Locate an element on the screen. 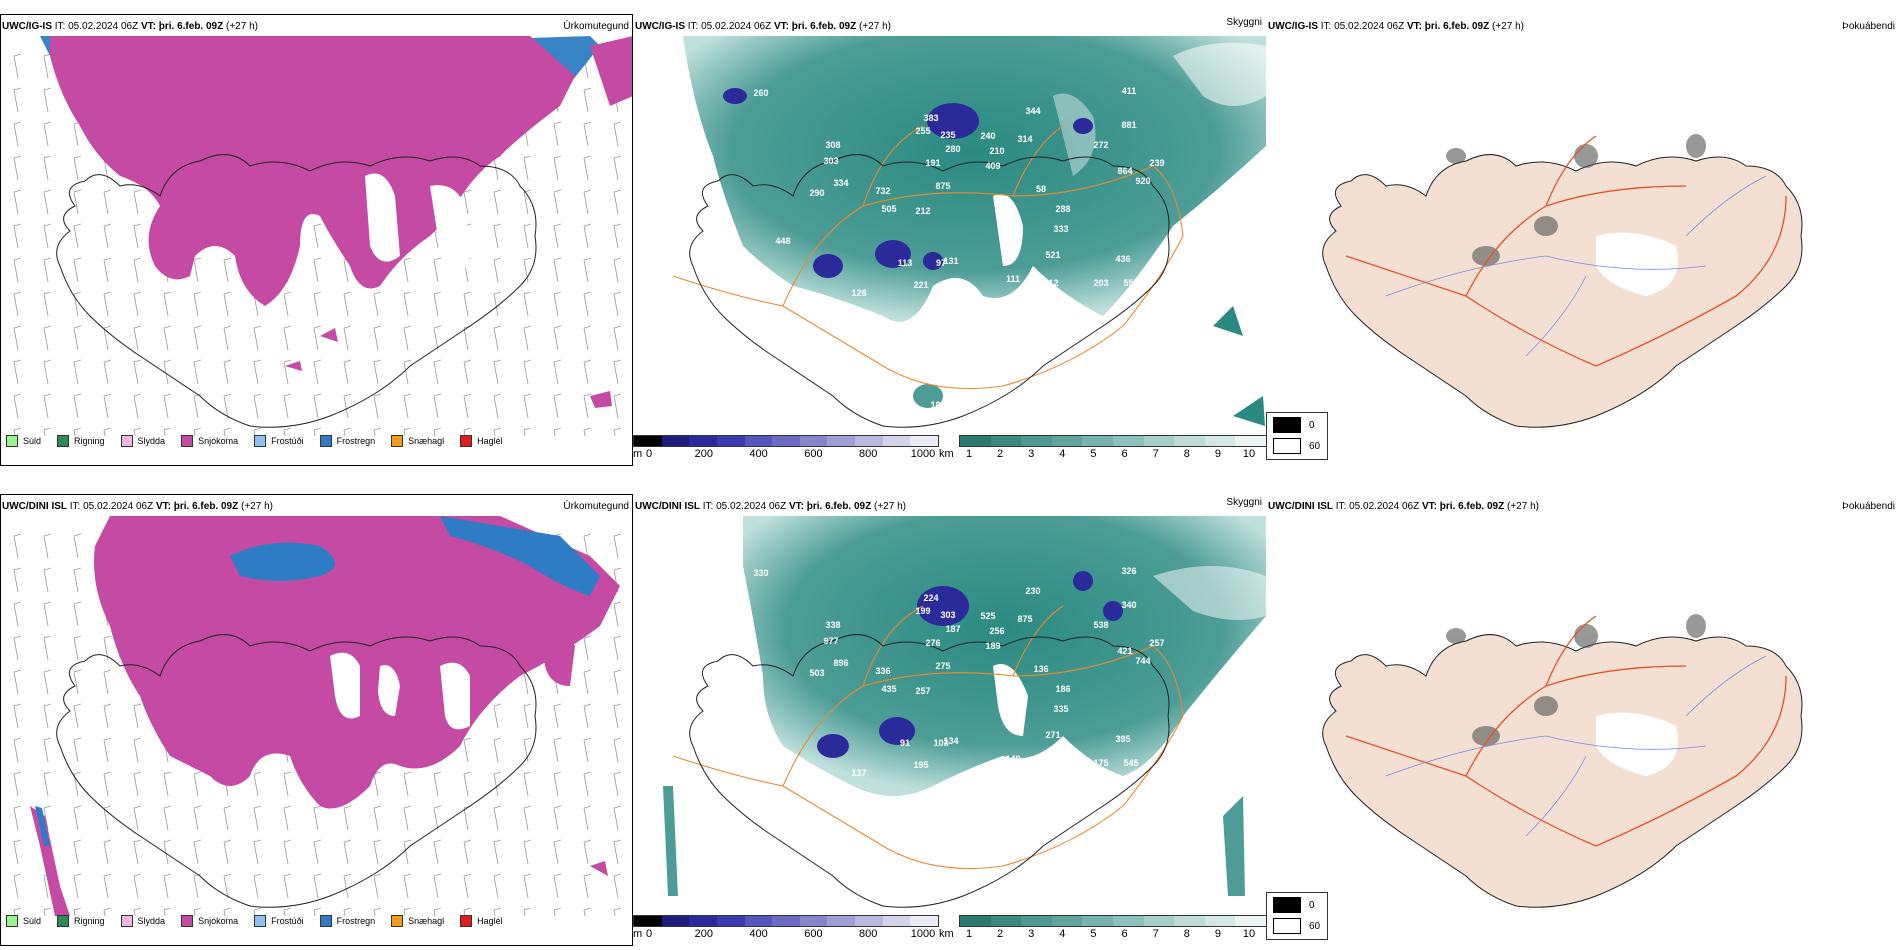 Image resolution: width=1900 pixels, height=950 pixels. cloud-base-label: 186 is located at coordinates (1062, 689).